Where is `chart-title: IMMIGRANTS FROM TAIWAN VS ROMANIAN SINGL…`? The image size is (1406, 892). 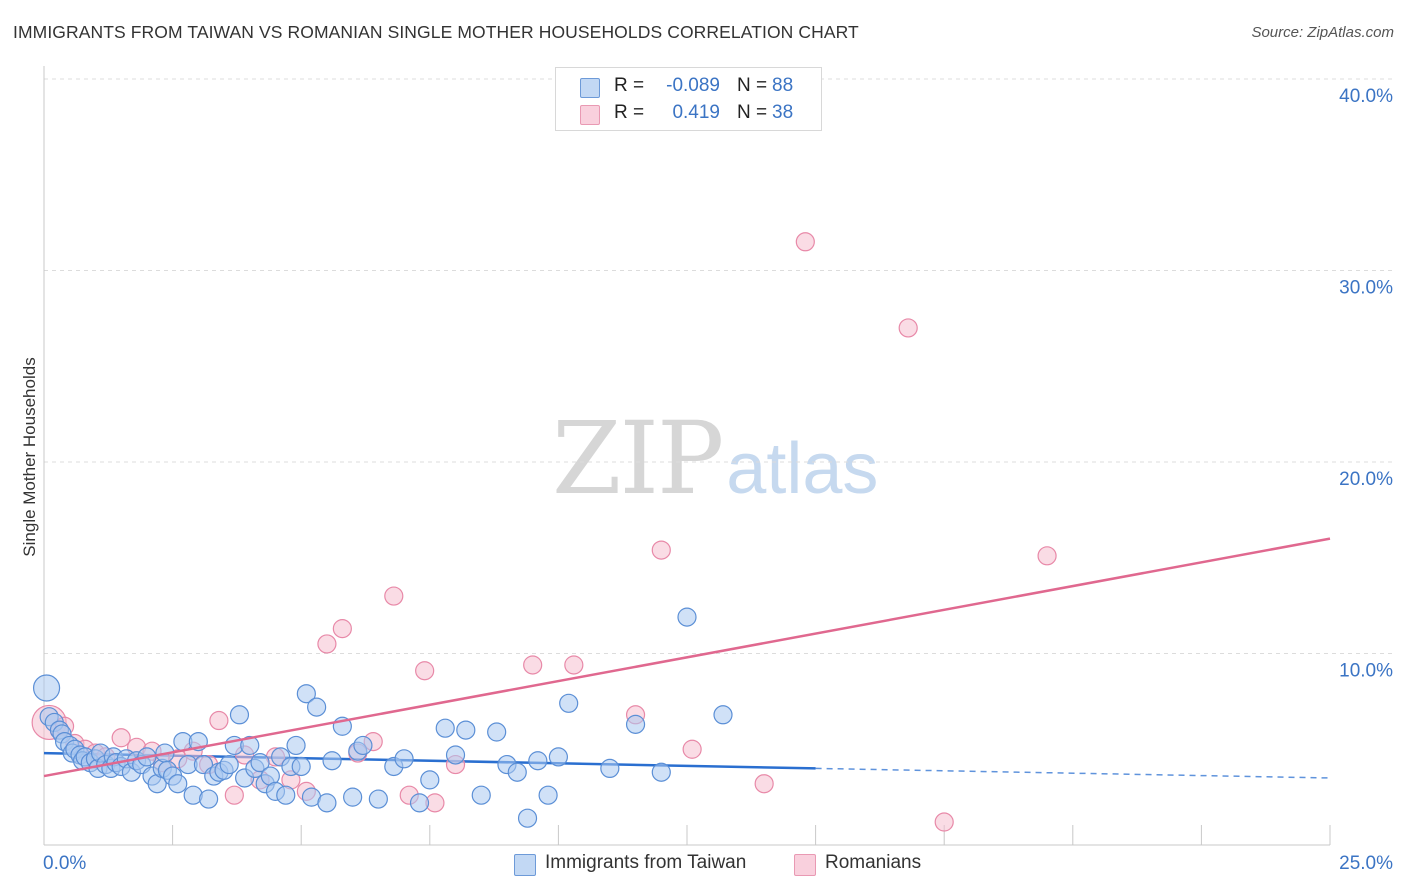 chart-title: IMMIGRANTS FROM TAIWAN VS ROMANIAN SINGL… is located at coordinates (436, 32).